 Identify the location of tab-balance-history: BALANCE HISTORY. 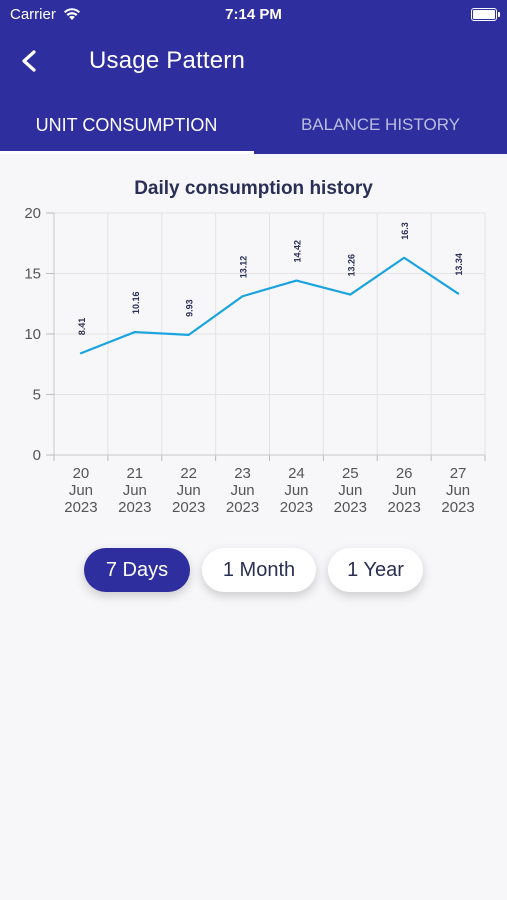
(380, 124).